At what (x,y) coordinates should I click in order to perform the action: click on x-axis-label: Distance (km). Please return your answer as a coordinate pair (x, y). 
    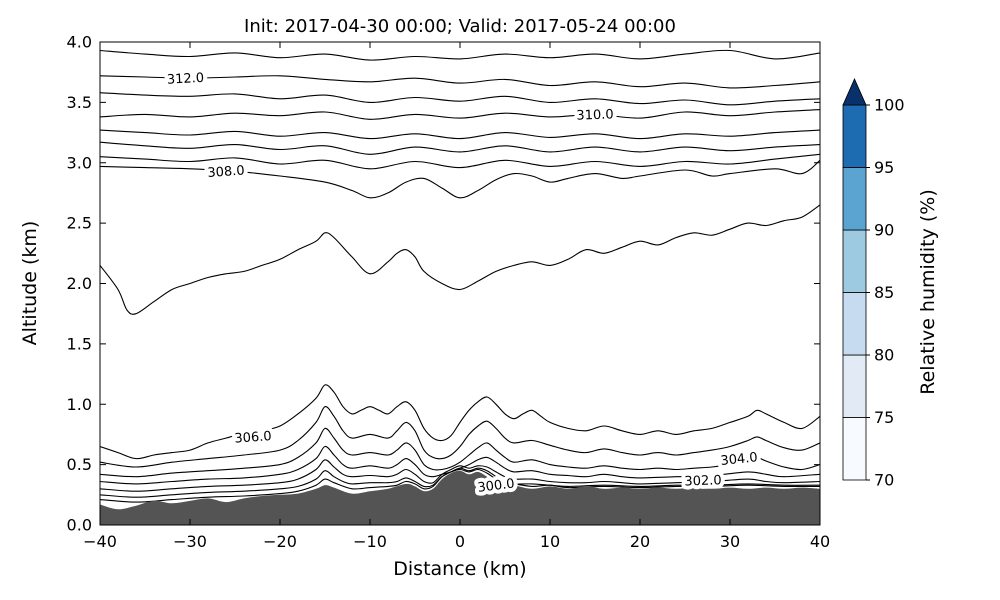
    Looking at the image, I should click on (460, 569).